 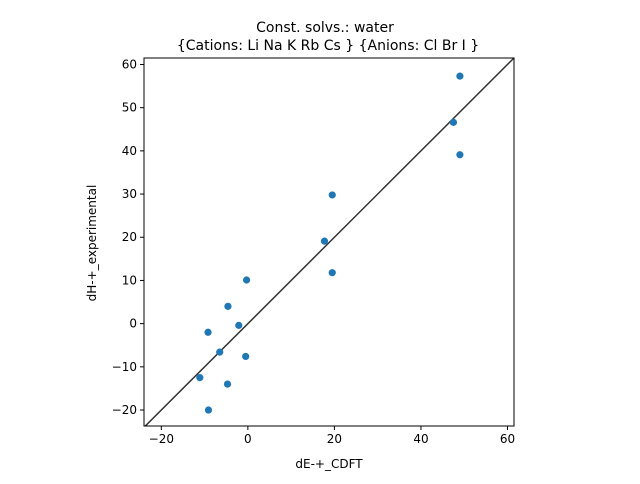 What do you see at coordinates (133, 324) in the screenshot?
I see `y-tick-label: 0` at bounding box center [133, 324].